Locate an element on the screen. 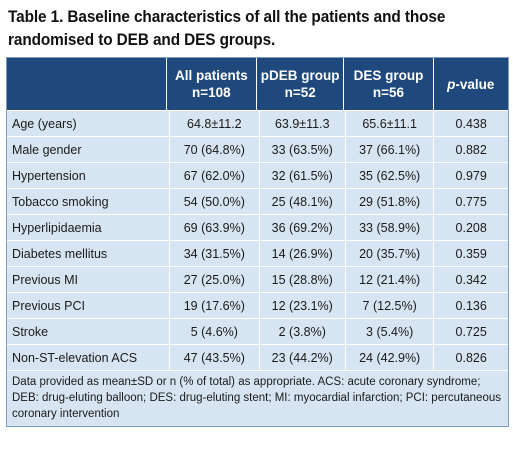 The height and width of the screenshot is (452, 513). cell-des-group: 12 (21.4%) is located at coordinates (388, 279).